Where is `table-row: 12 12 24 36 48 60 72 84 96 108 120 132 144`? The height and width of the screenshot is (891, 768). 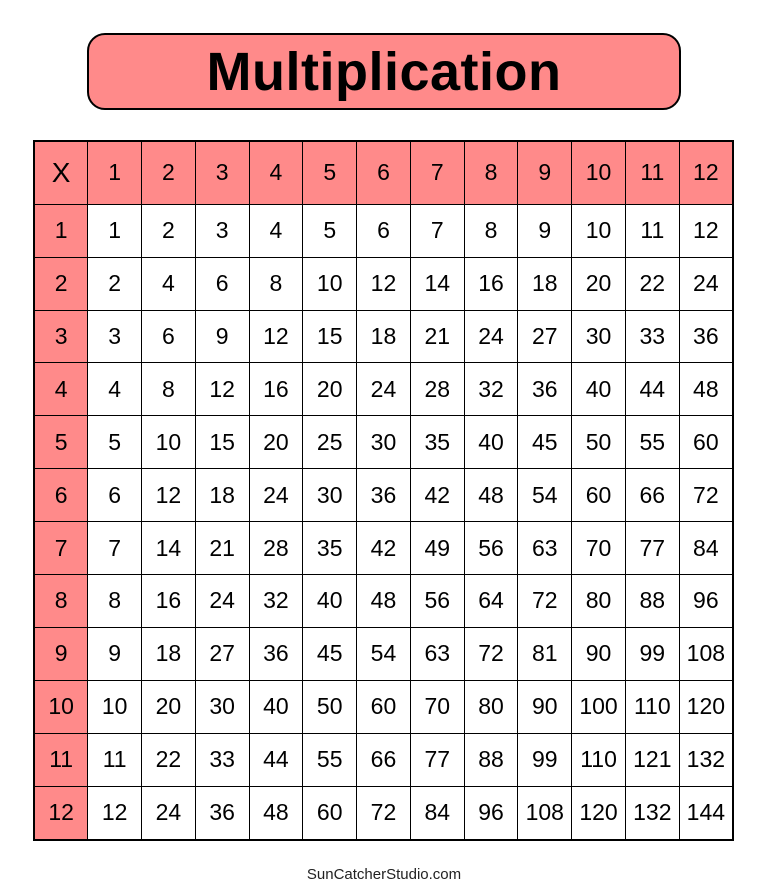
table-row: 12 12 24 36 48 60 72 84 96 108 120 132 144 is located at coordinates (383, 813).